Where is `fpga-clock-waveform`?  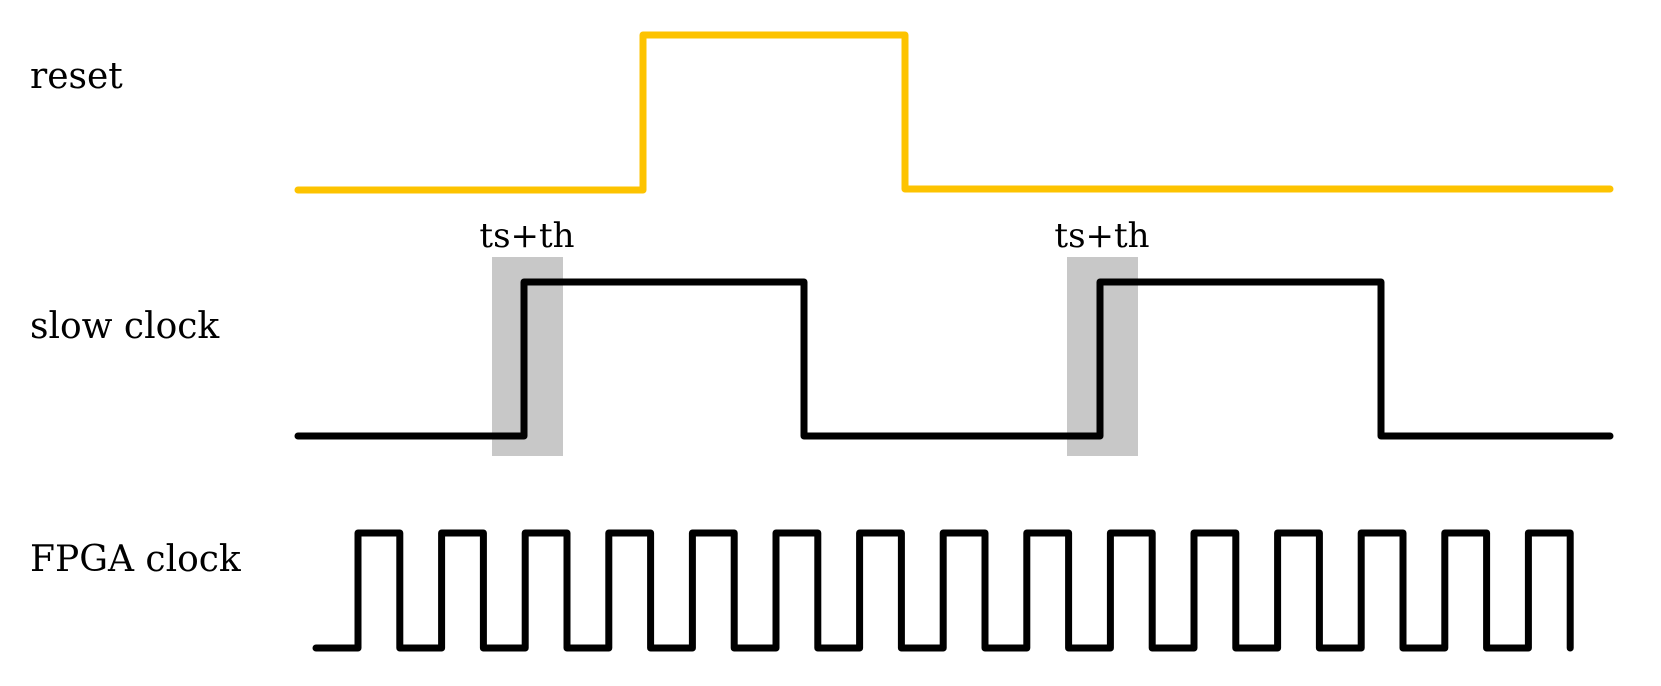
fpga-clock-waveform is located at coordinates (943, 590).